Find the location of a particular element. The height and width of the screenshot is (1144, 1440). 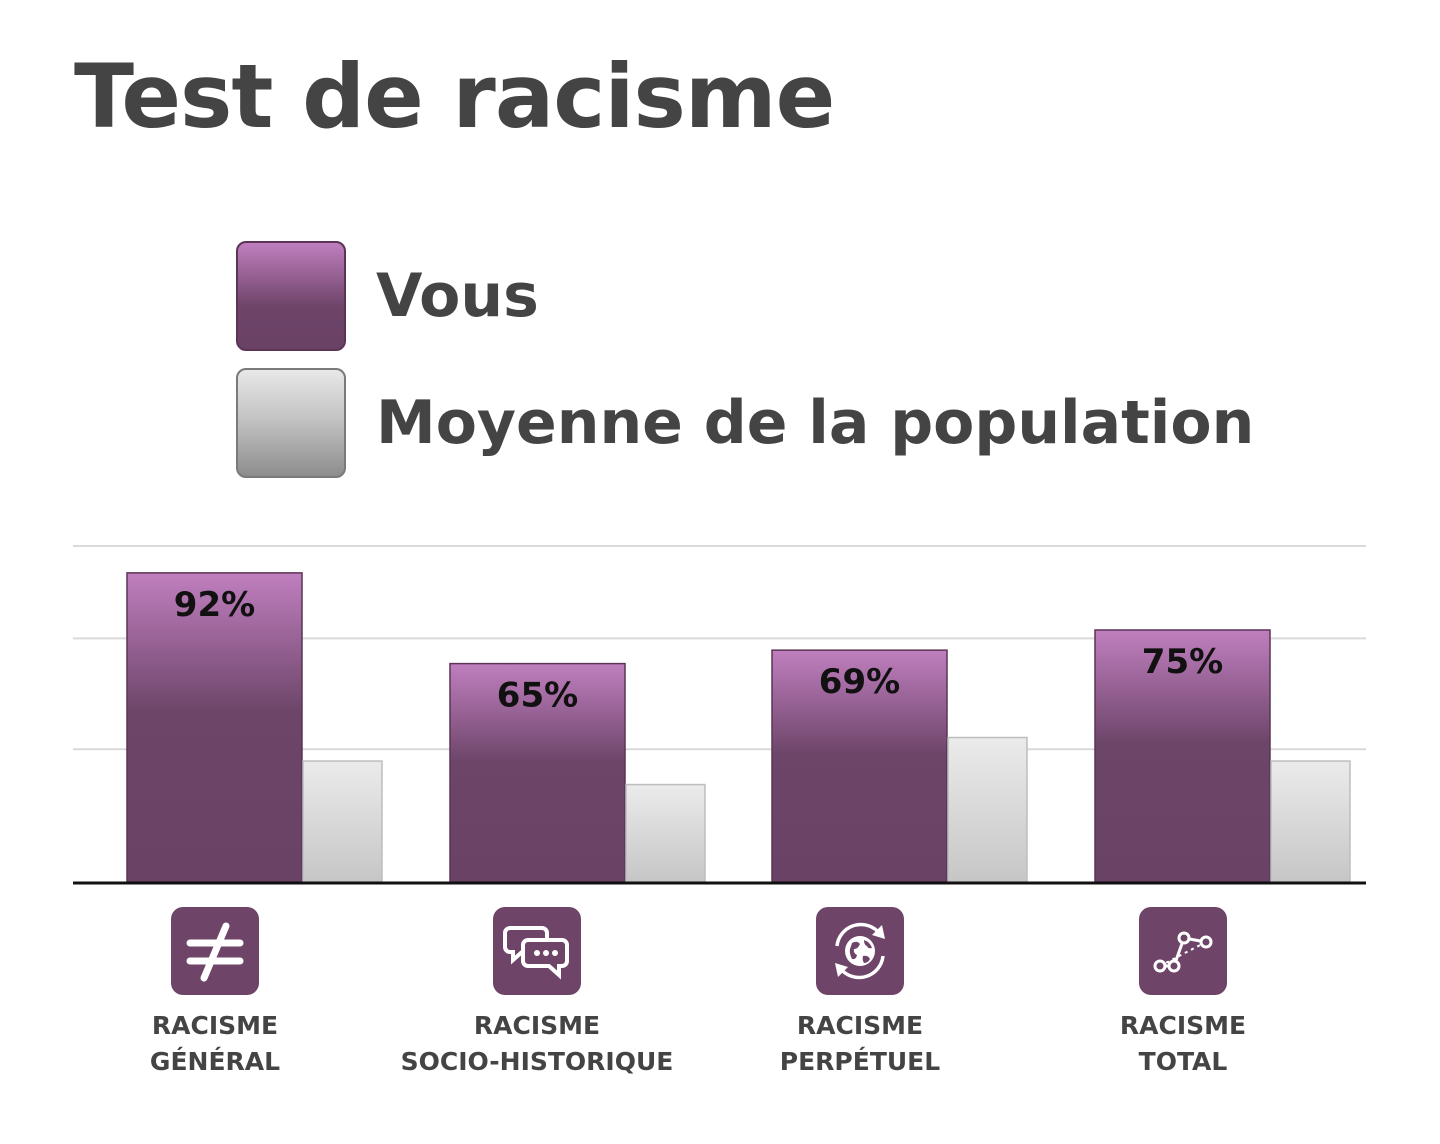

bar-label-you-0: 92% is located at coordinates (214, 605).